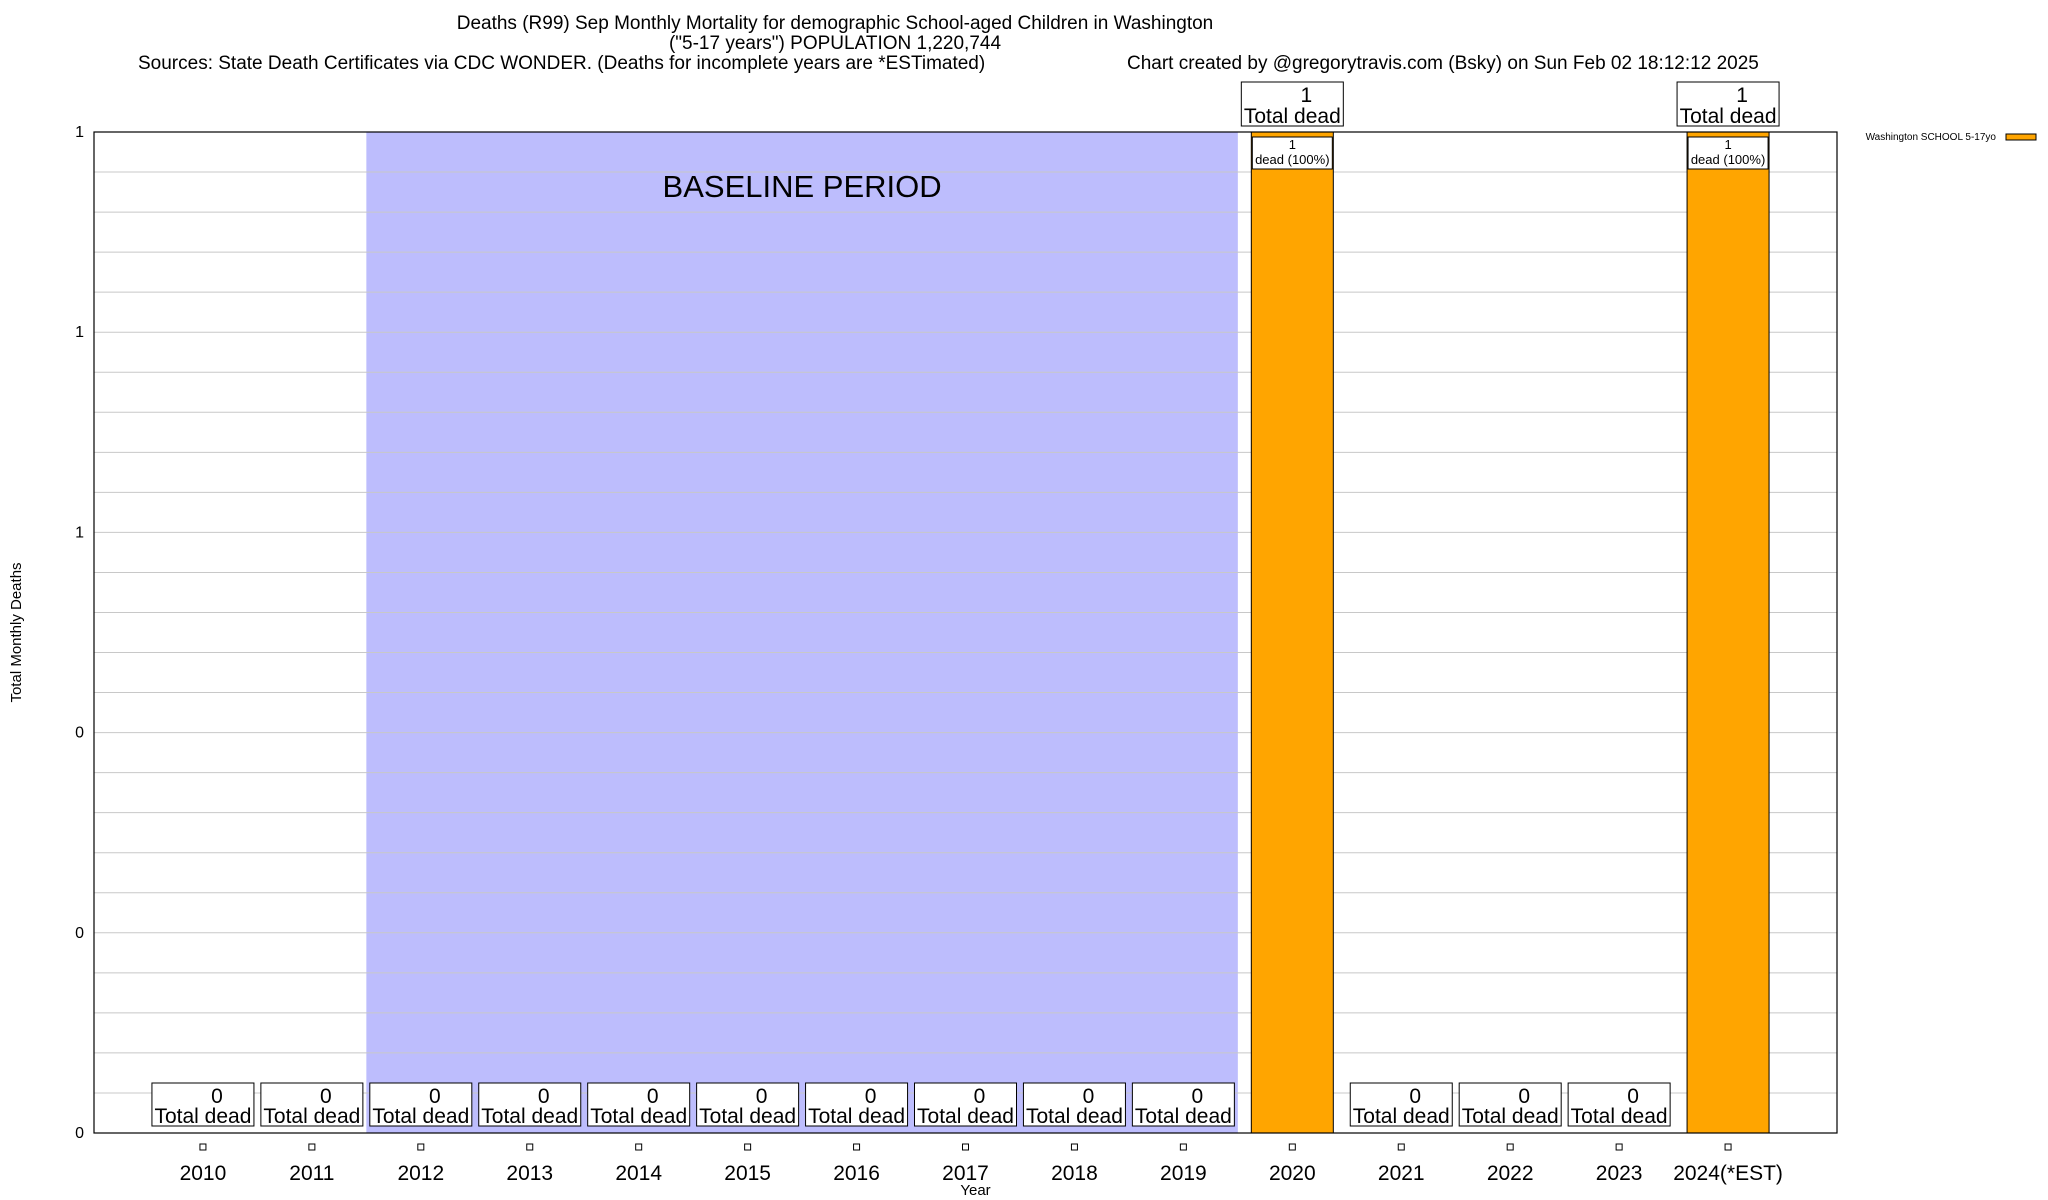  What do you see at coordinates (1074, 1173) in the screenshot?
I see `x-tick-label: 2018` at bounding box center [1074, 1173].